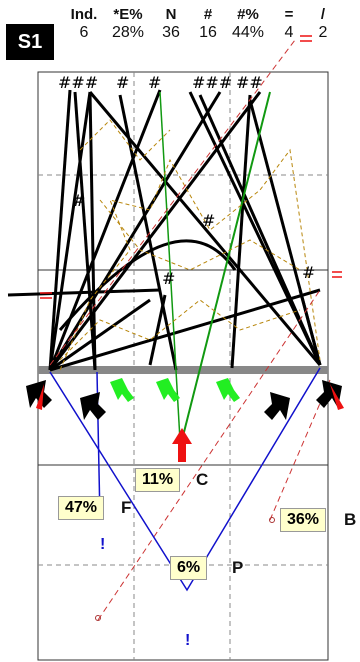 Image resolution: width=360 pixels, height=662 pixels. Describe the element at coordinates (189, 568) in the screenshot. I see `zone-pct-p: 6%` at that location.